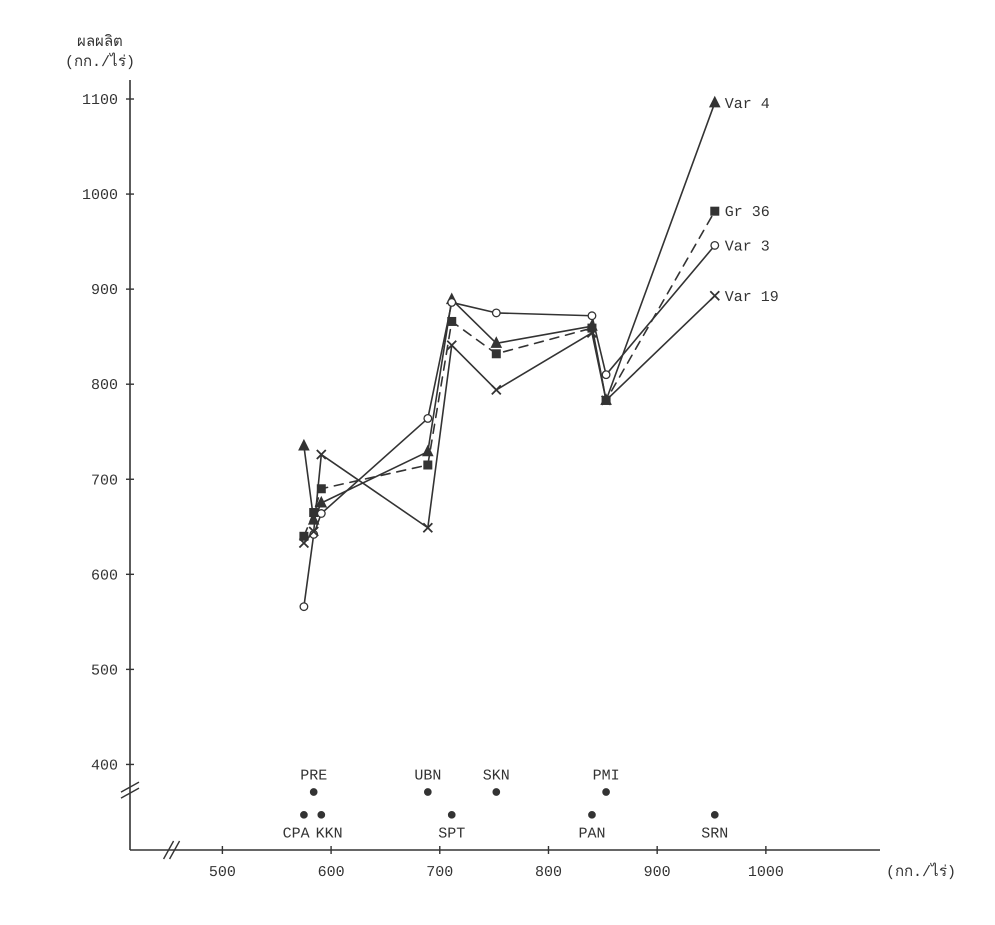  Describe the element at coordinates (751, 297) in the screenshot. I see `series-label: Var 19` at that location.